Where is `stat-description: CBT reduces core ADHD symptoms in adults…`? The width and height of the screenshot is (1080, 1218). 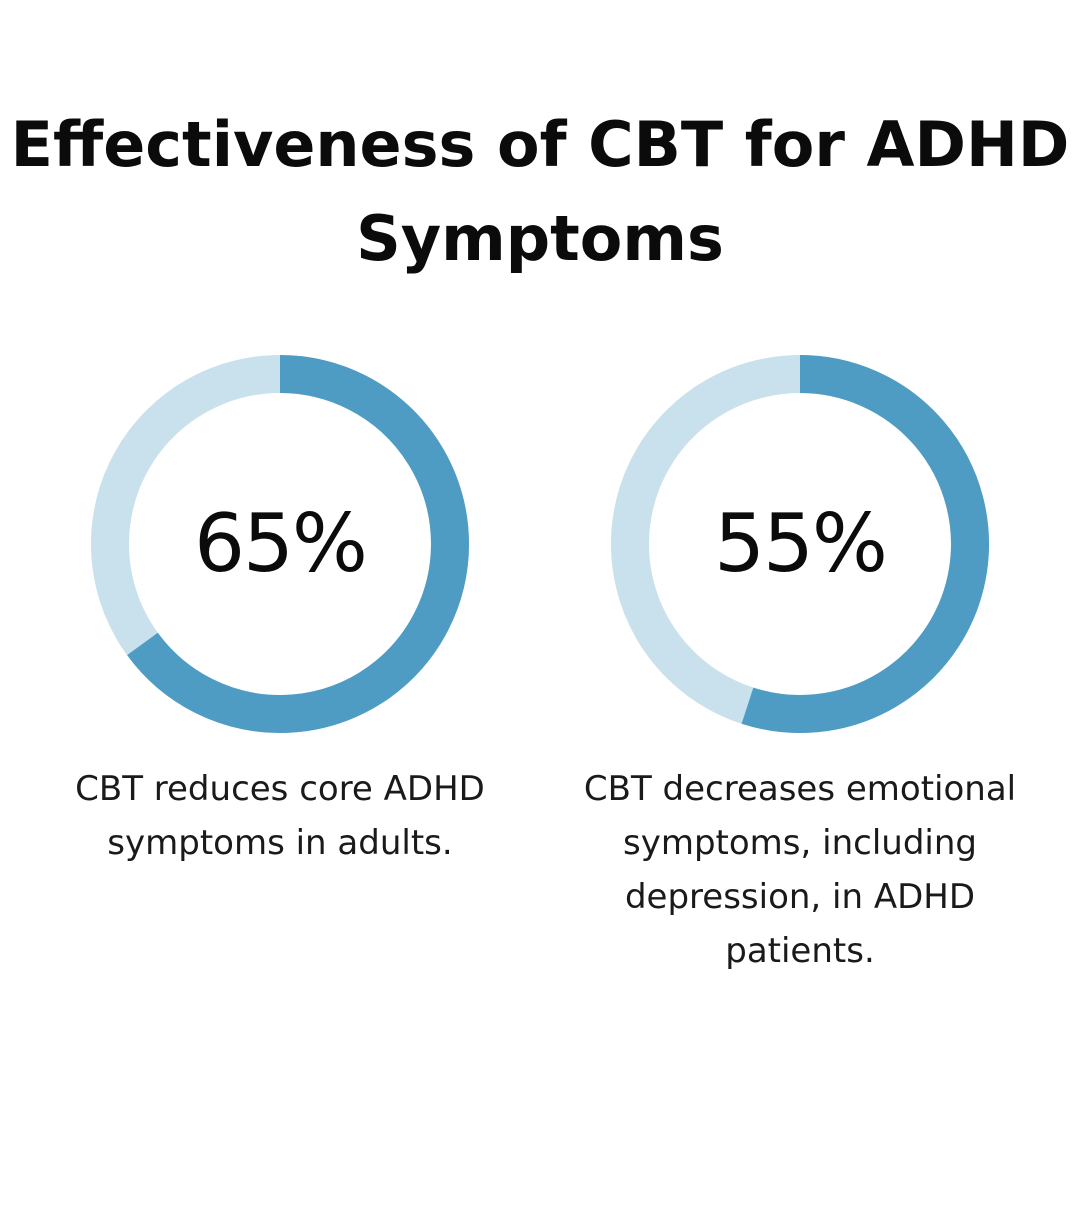
stat-description: CBT reduces core ADHD symptoms in adults… is located at coordinates (280, 816).